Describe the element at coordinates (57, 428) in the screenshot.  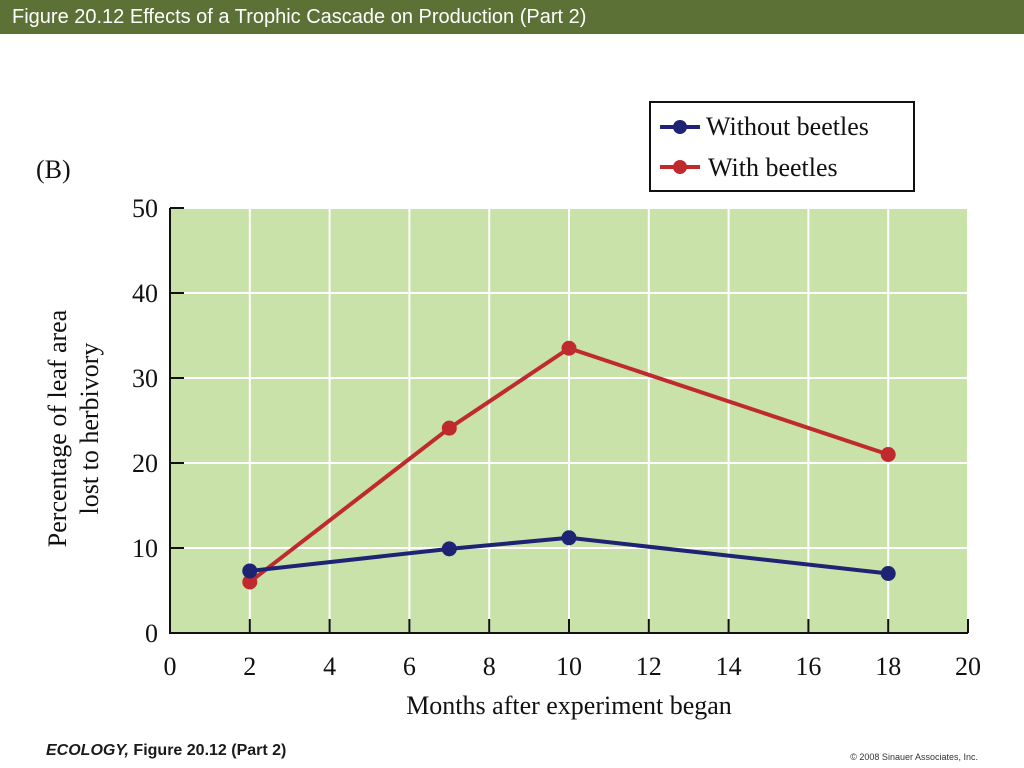
I see `y-axis-label-line-1: Percentage of leaf area` at that location.